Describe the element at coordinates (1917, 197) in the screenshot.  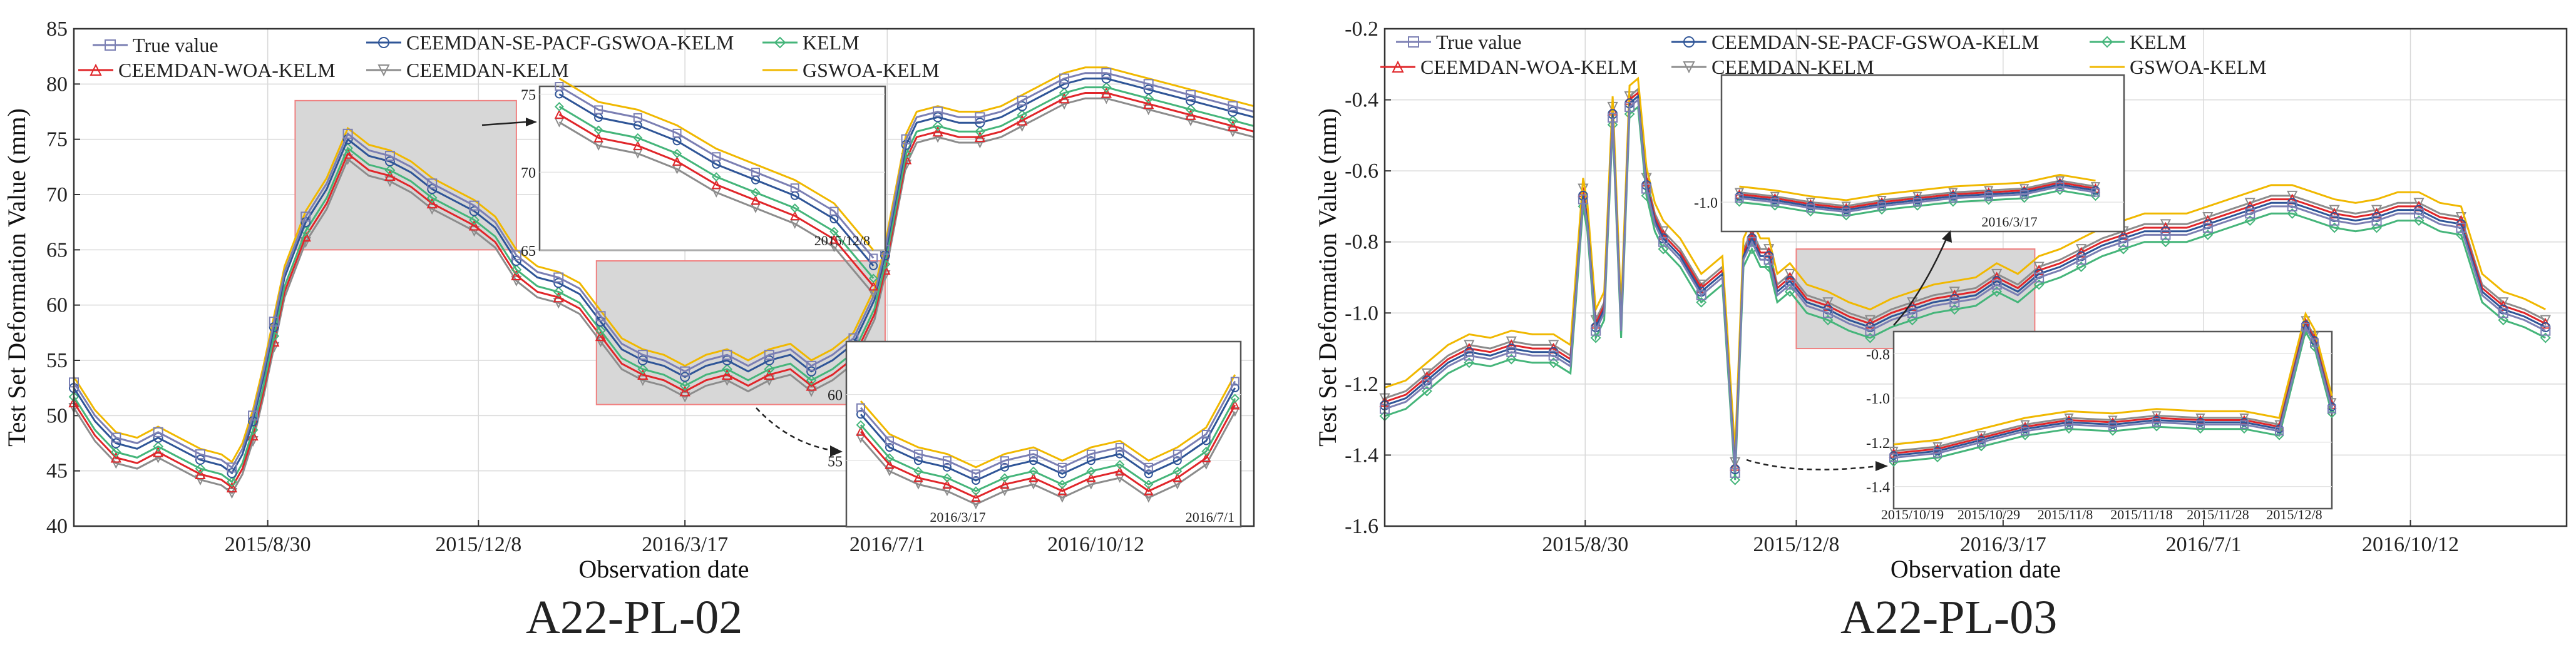
I see `inset-series` at that location.